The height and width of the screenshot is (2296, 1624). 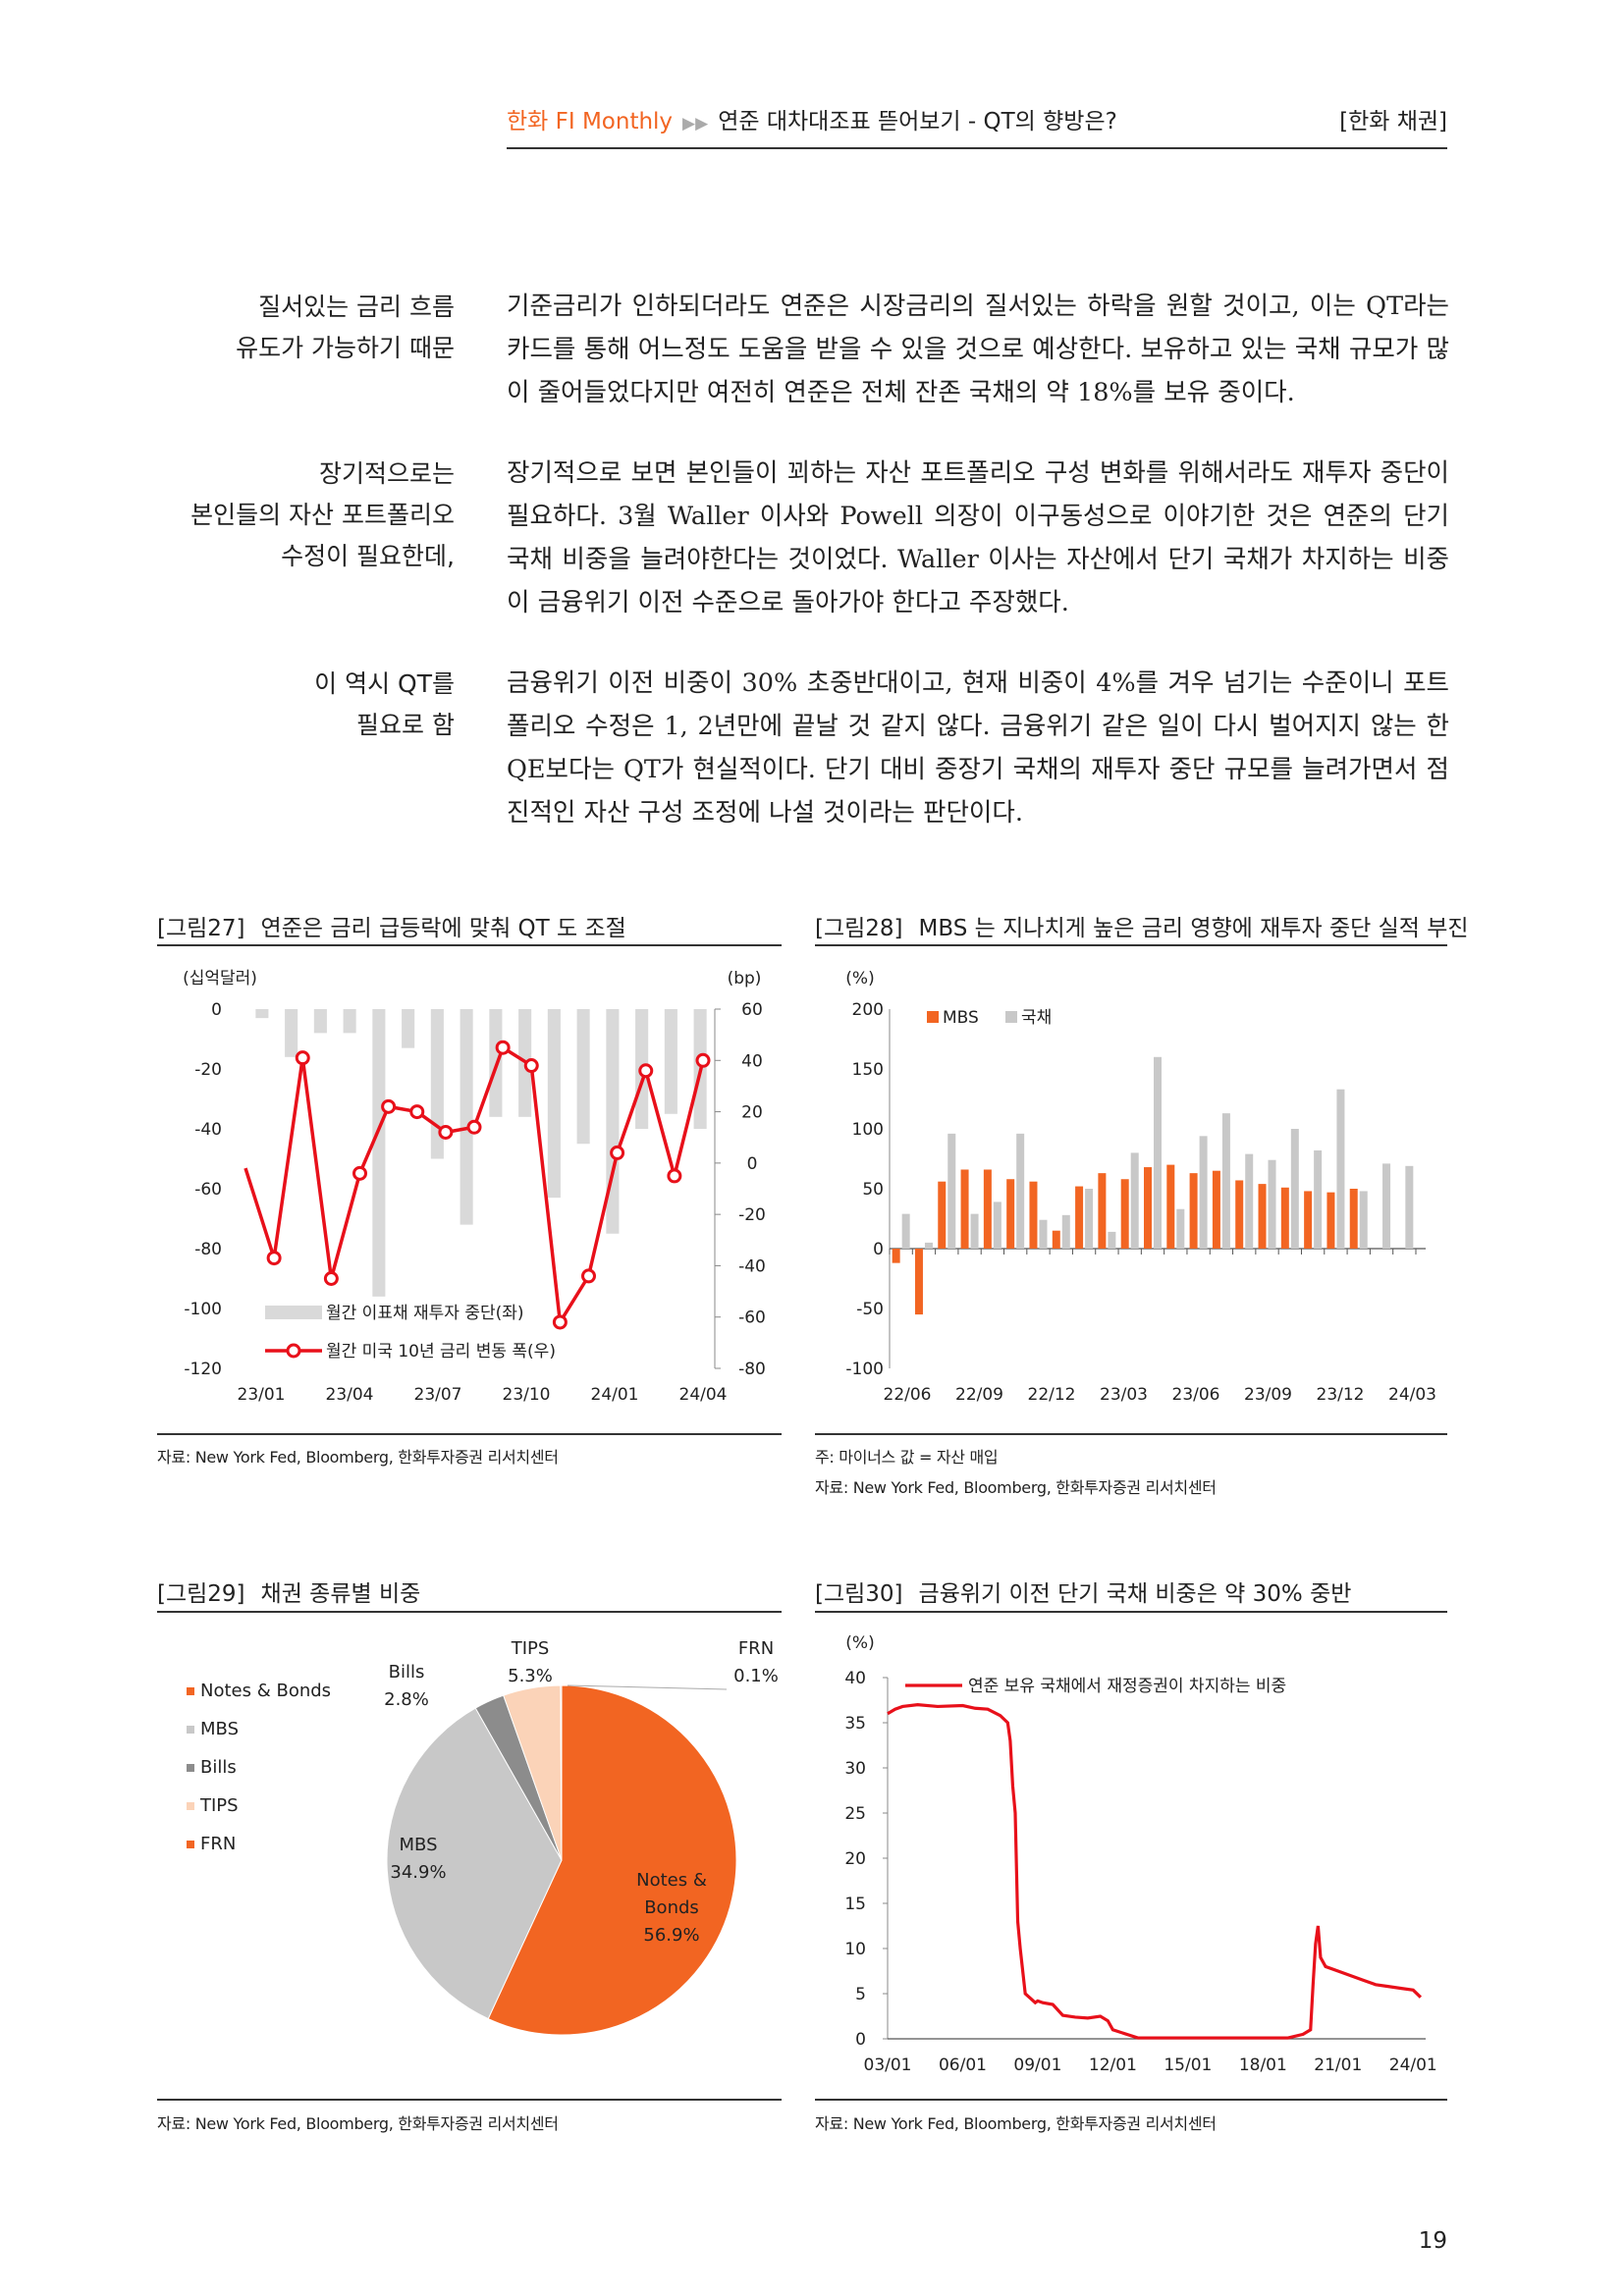 What do you see at coordinates (301, 705) in the screenshot?
I see `side-heading-3: 이 역시 QT를 필요로 함` at bounding box center [301, 705].